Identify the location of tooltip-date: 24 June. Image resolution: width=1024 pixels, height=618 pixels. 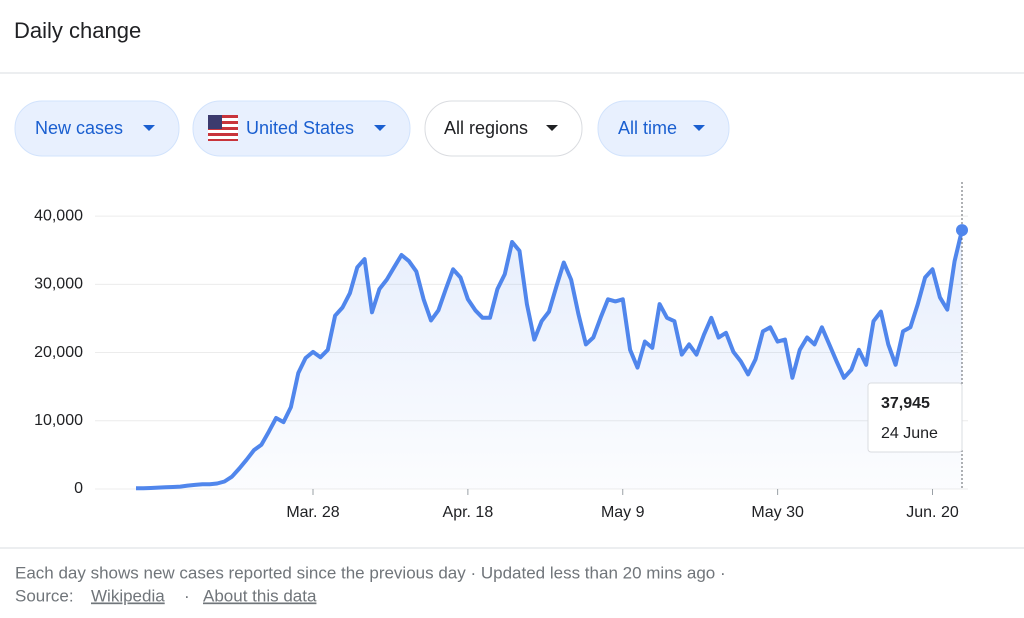
(909, 433).